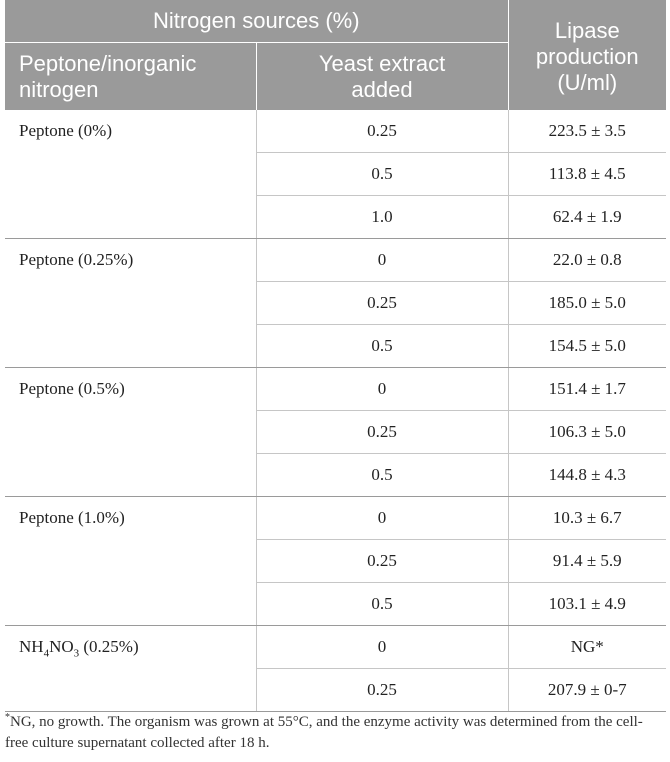 The height and width of the screenshot is (762, 670). Describe the element at coordinates (108, 63) in the screenshot. I see `header-source-line1: Peptone/inorganic` at that location.